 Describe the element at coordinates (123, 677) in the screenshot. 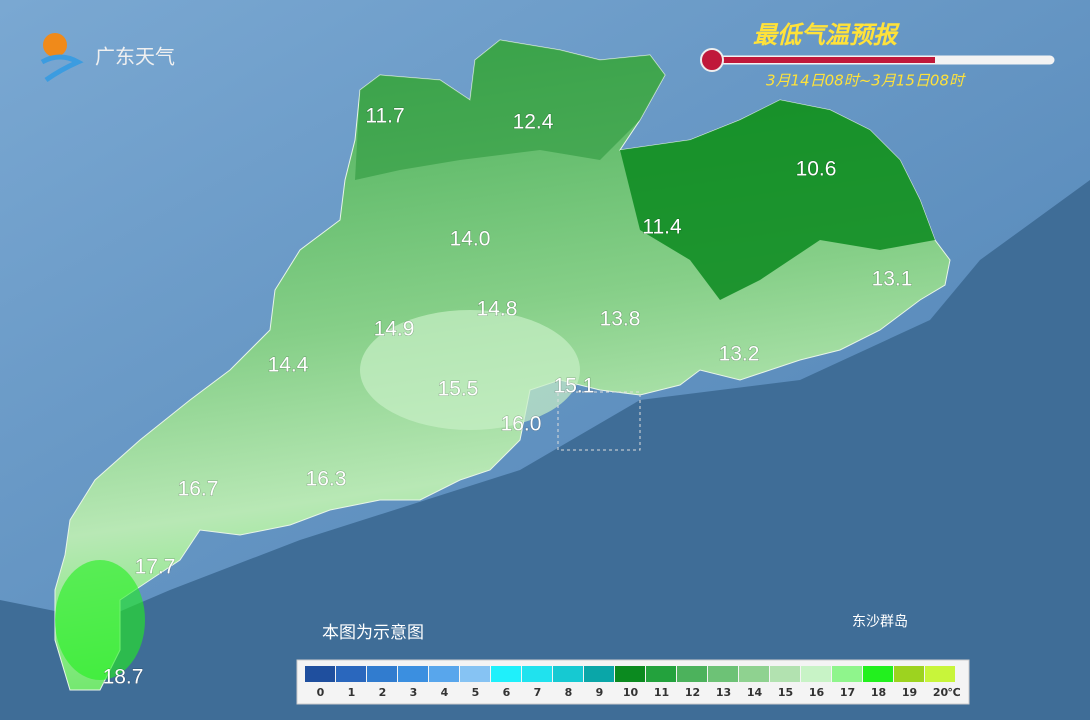

I see `temp-label: 18.7` at that location.